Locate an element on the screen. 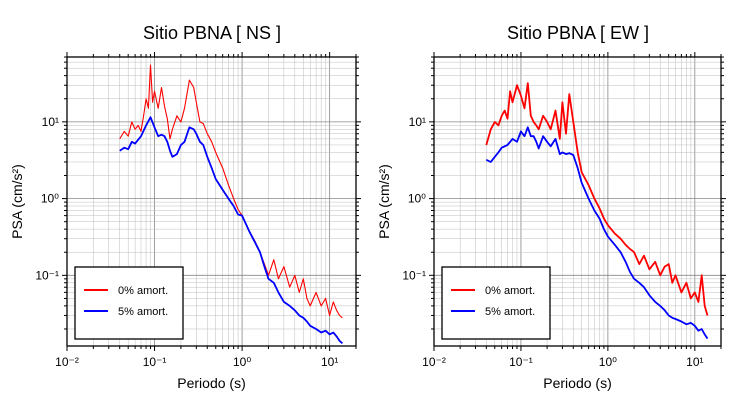 The width and height of the screenshot is (730, 405). chart-title: Sitio PBNA [ EW ] is located at coordinates (578, 33).